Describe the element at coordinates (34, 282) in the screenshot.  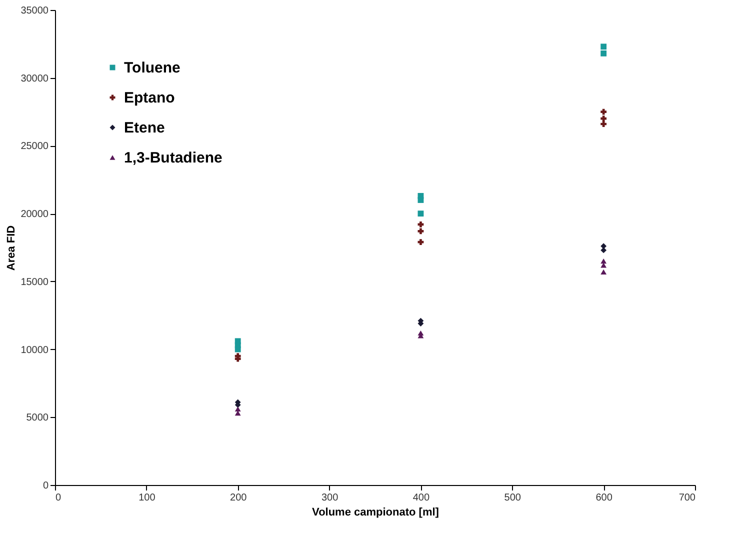
I see `y-tick-label: 15000` at that location.